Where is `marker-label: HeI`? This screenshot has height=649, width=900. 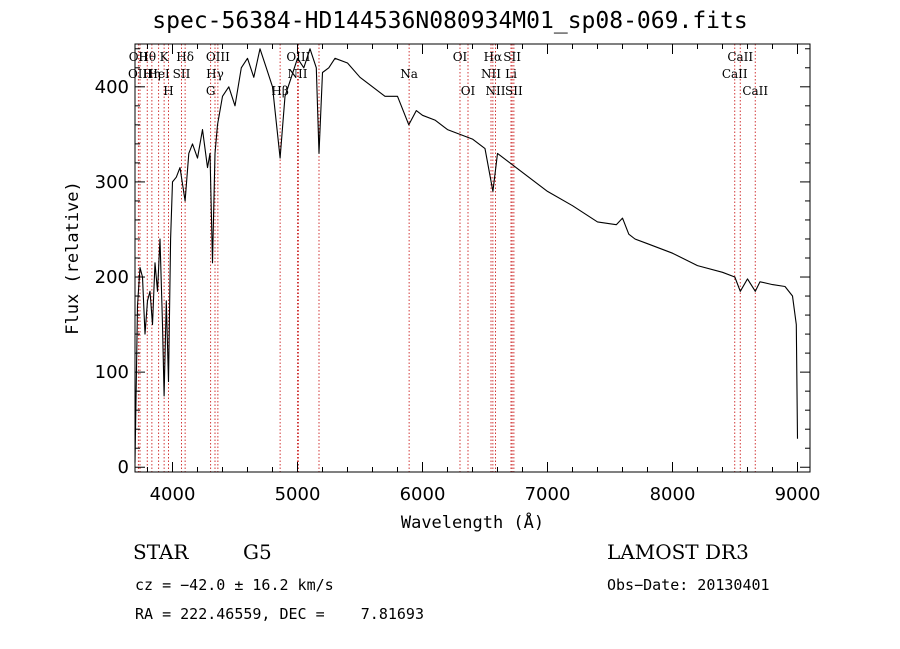 marker-label: HeI is located at coordinates (158, 74).